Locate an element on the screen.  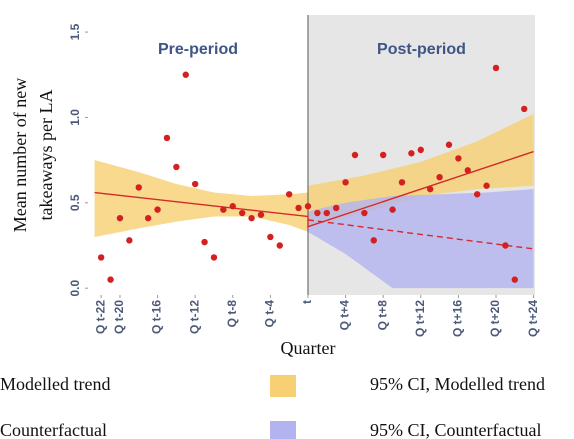
x-tick-label: Q t+8 is located at coordinates (382, 315).